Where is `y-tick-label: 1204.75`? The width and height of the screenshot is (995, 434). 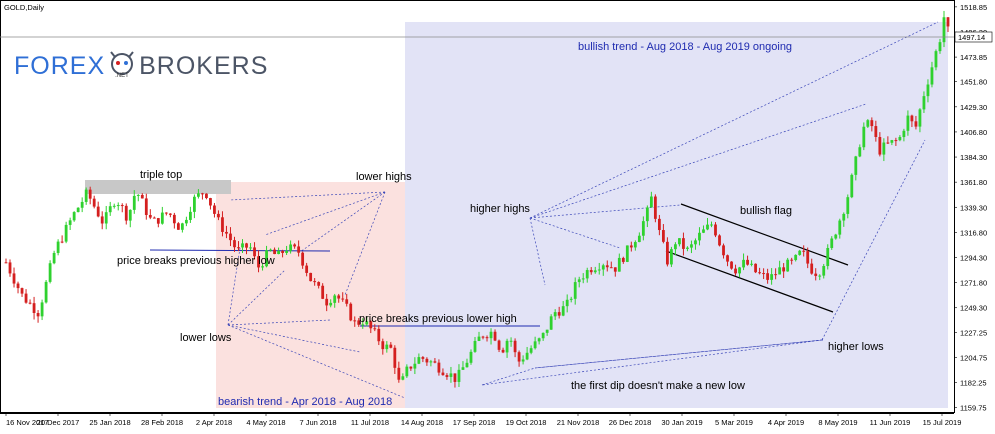
y-tick-label: 1204.75 is located at coordinates (973, 357).